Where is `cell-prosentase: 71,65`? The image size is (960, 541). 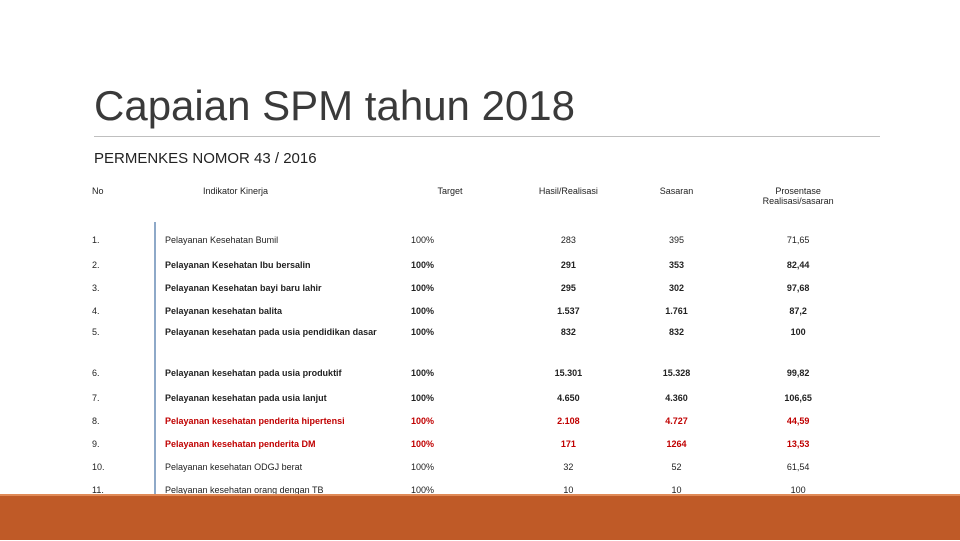 cell-prosentase: 71,65 is located at coordinates (798, 240).